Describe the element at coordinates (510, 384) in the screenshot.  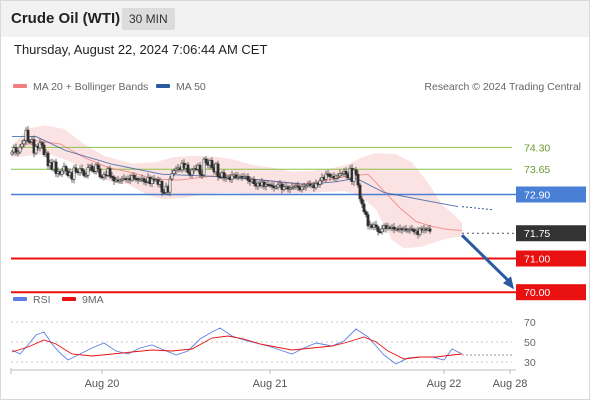
I see `time-axis-label: Aug 28` at that location.